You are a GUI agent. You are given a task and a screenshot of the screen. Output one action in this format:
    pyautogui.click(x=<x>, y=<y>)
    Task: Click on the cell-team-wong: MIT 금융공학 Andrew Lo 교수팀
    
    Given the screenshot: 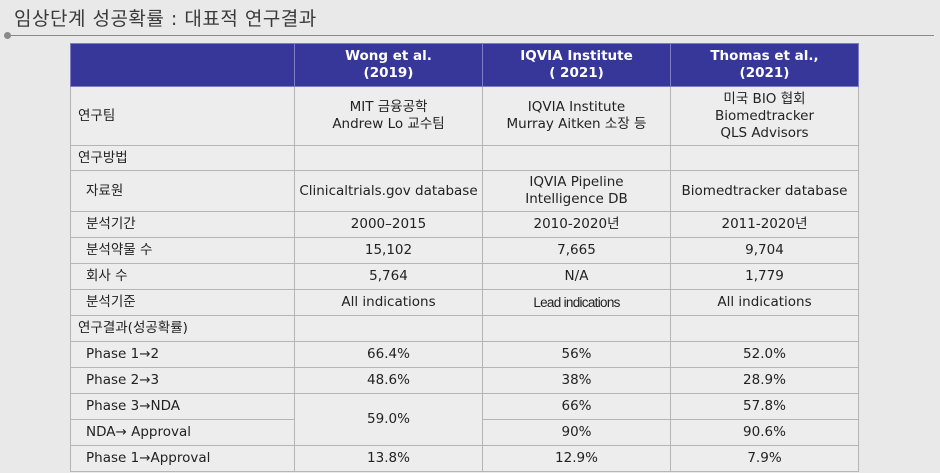 What is the action you would take?
    pyautogui.click(x=388, y=116)
    